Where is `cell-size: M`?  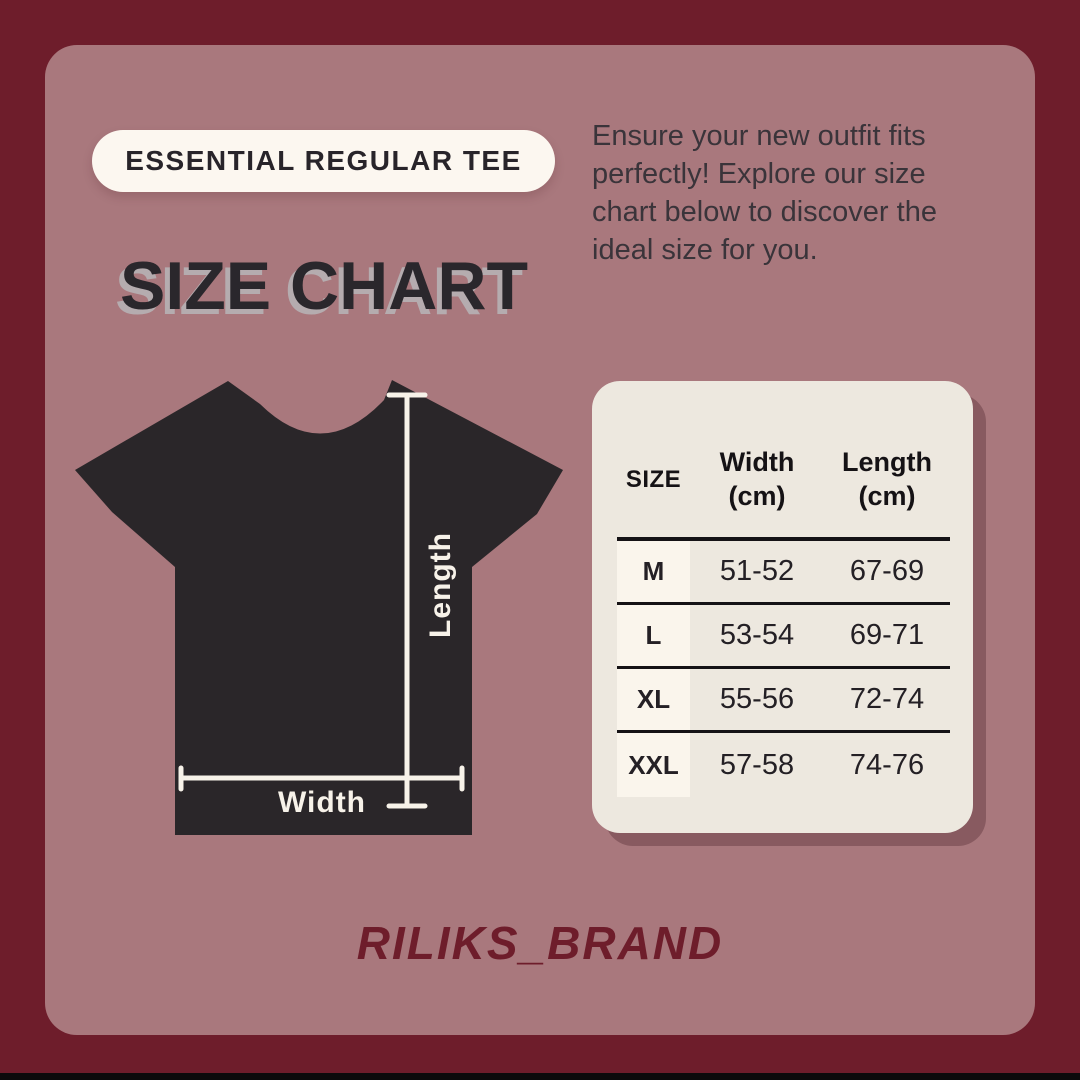 cell-size: M is located at coordinates (653, 571).